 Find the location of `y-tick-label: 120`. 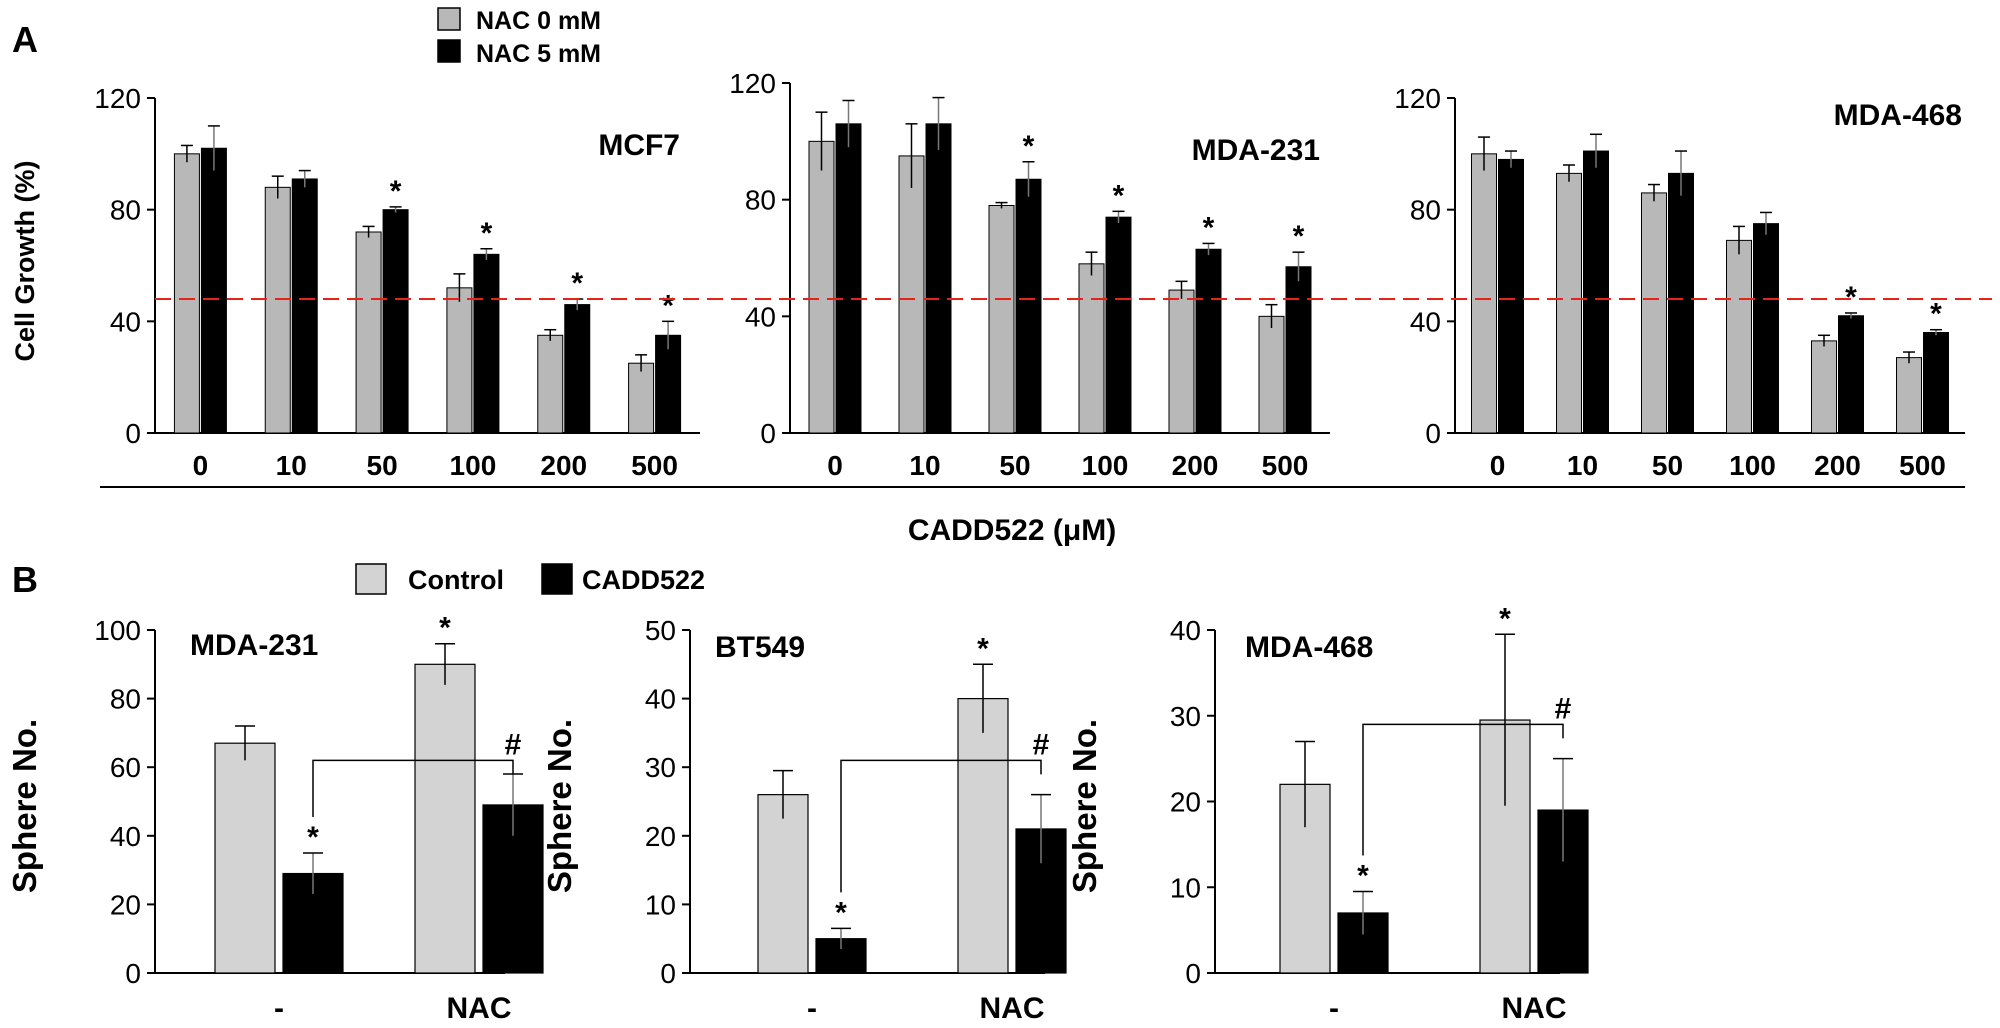

y-tick-label: 120 is located at coordinates (752, 83).